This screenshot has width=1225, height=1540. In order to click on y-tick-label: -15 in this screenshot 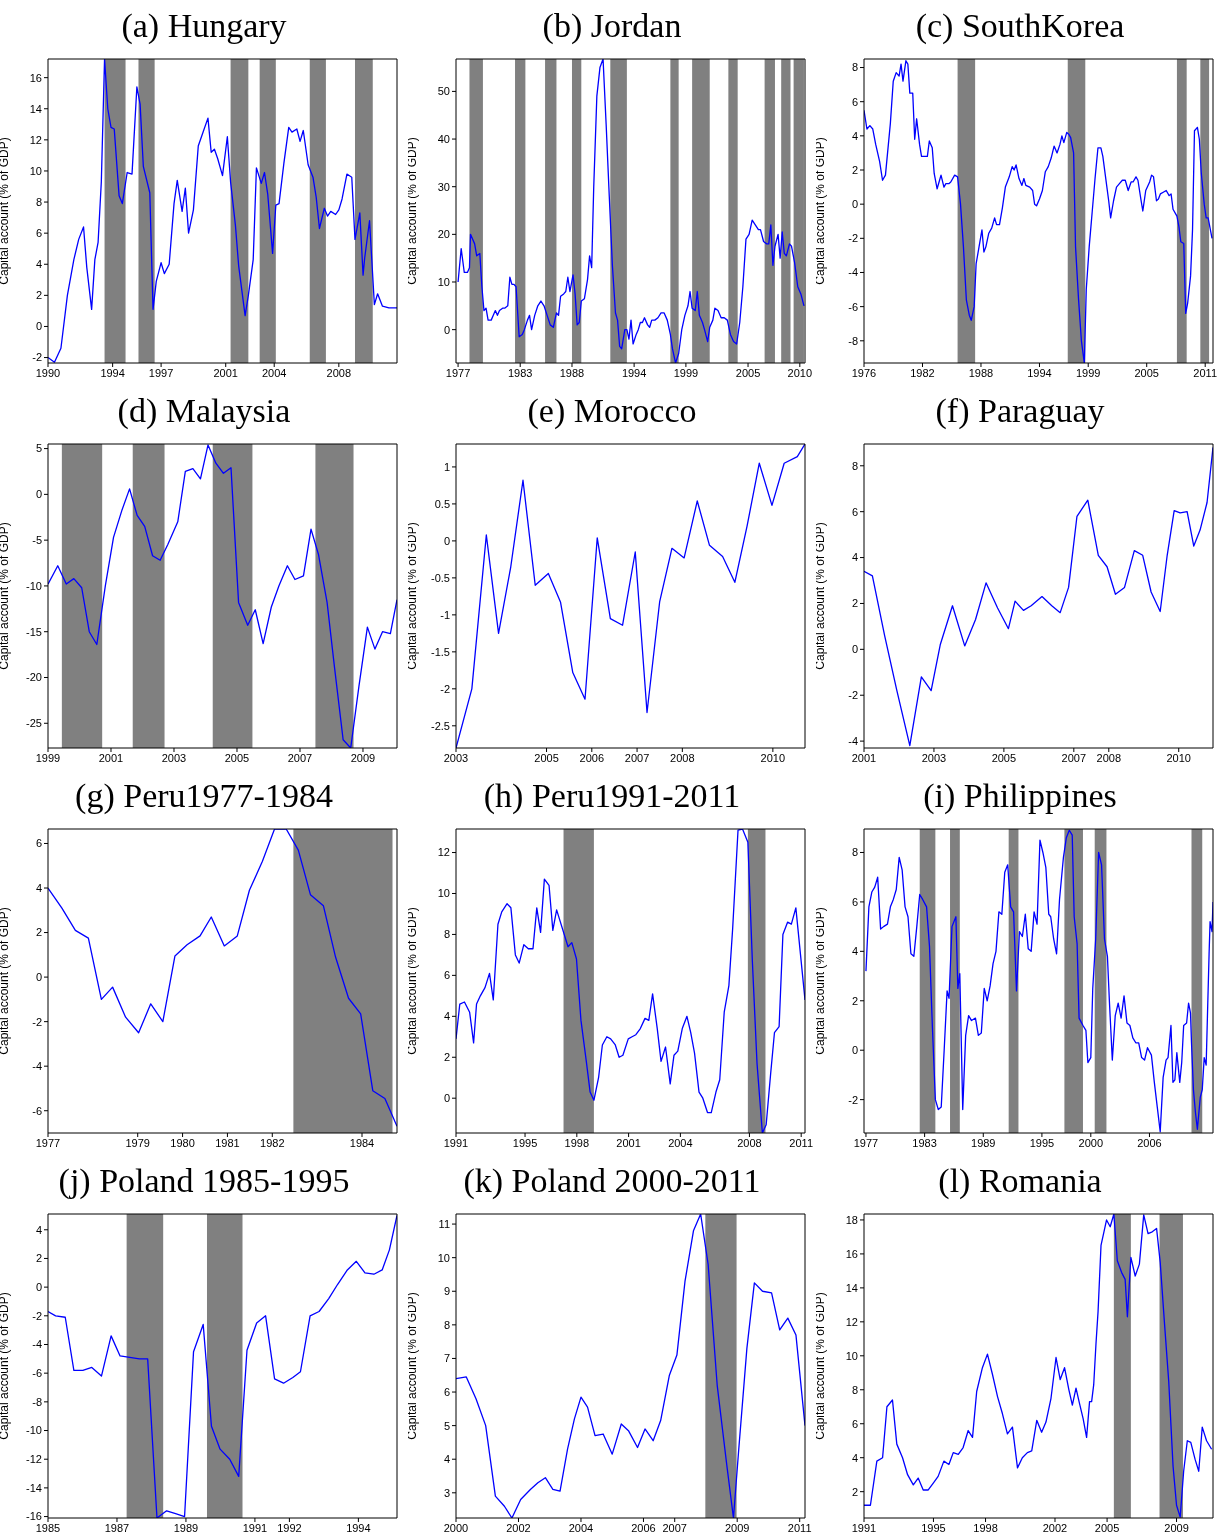, I will do `click(34, 631)`.